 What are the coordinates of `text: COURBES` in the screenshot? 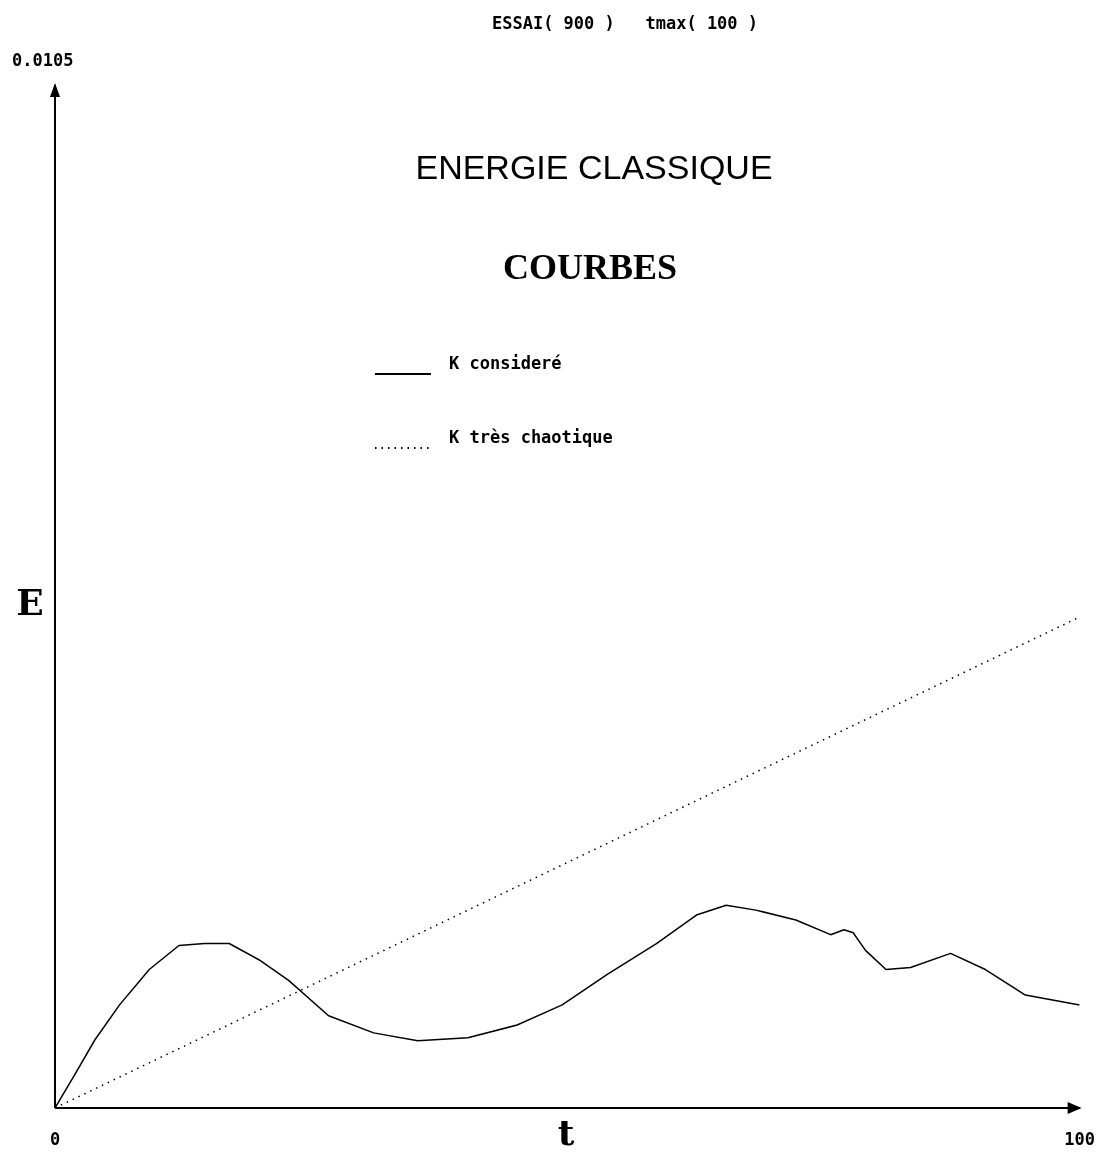 It's located at (590, 267).